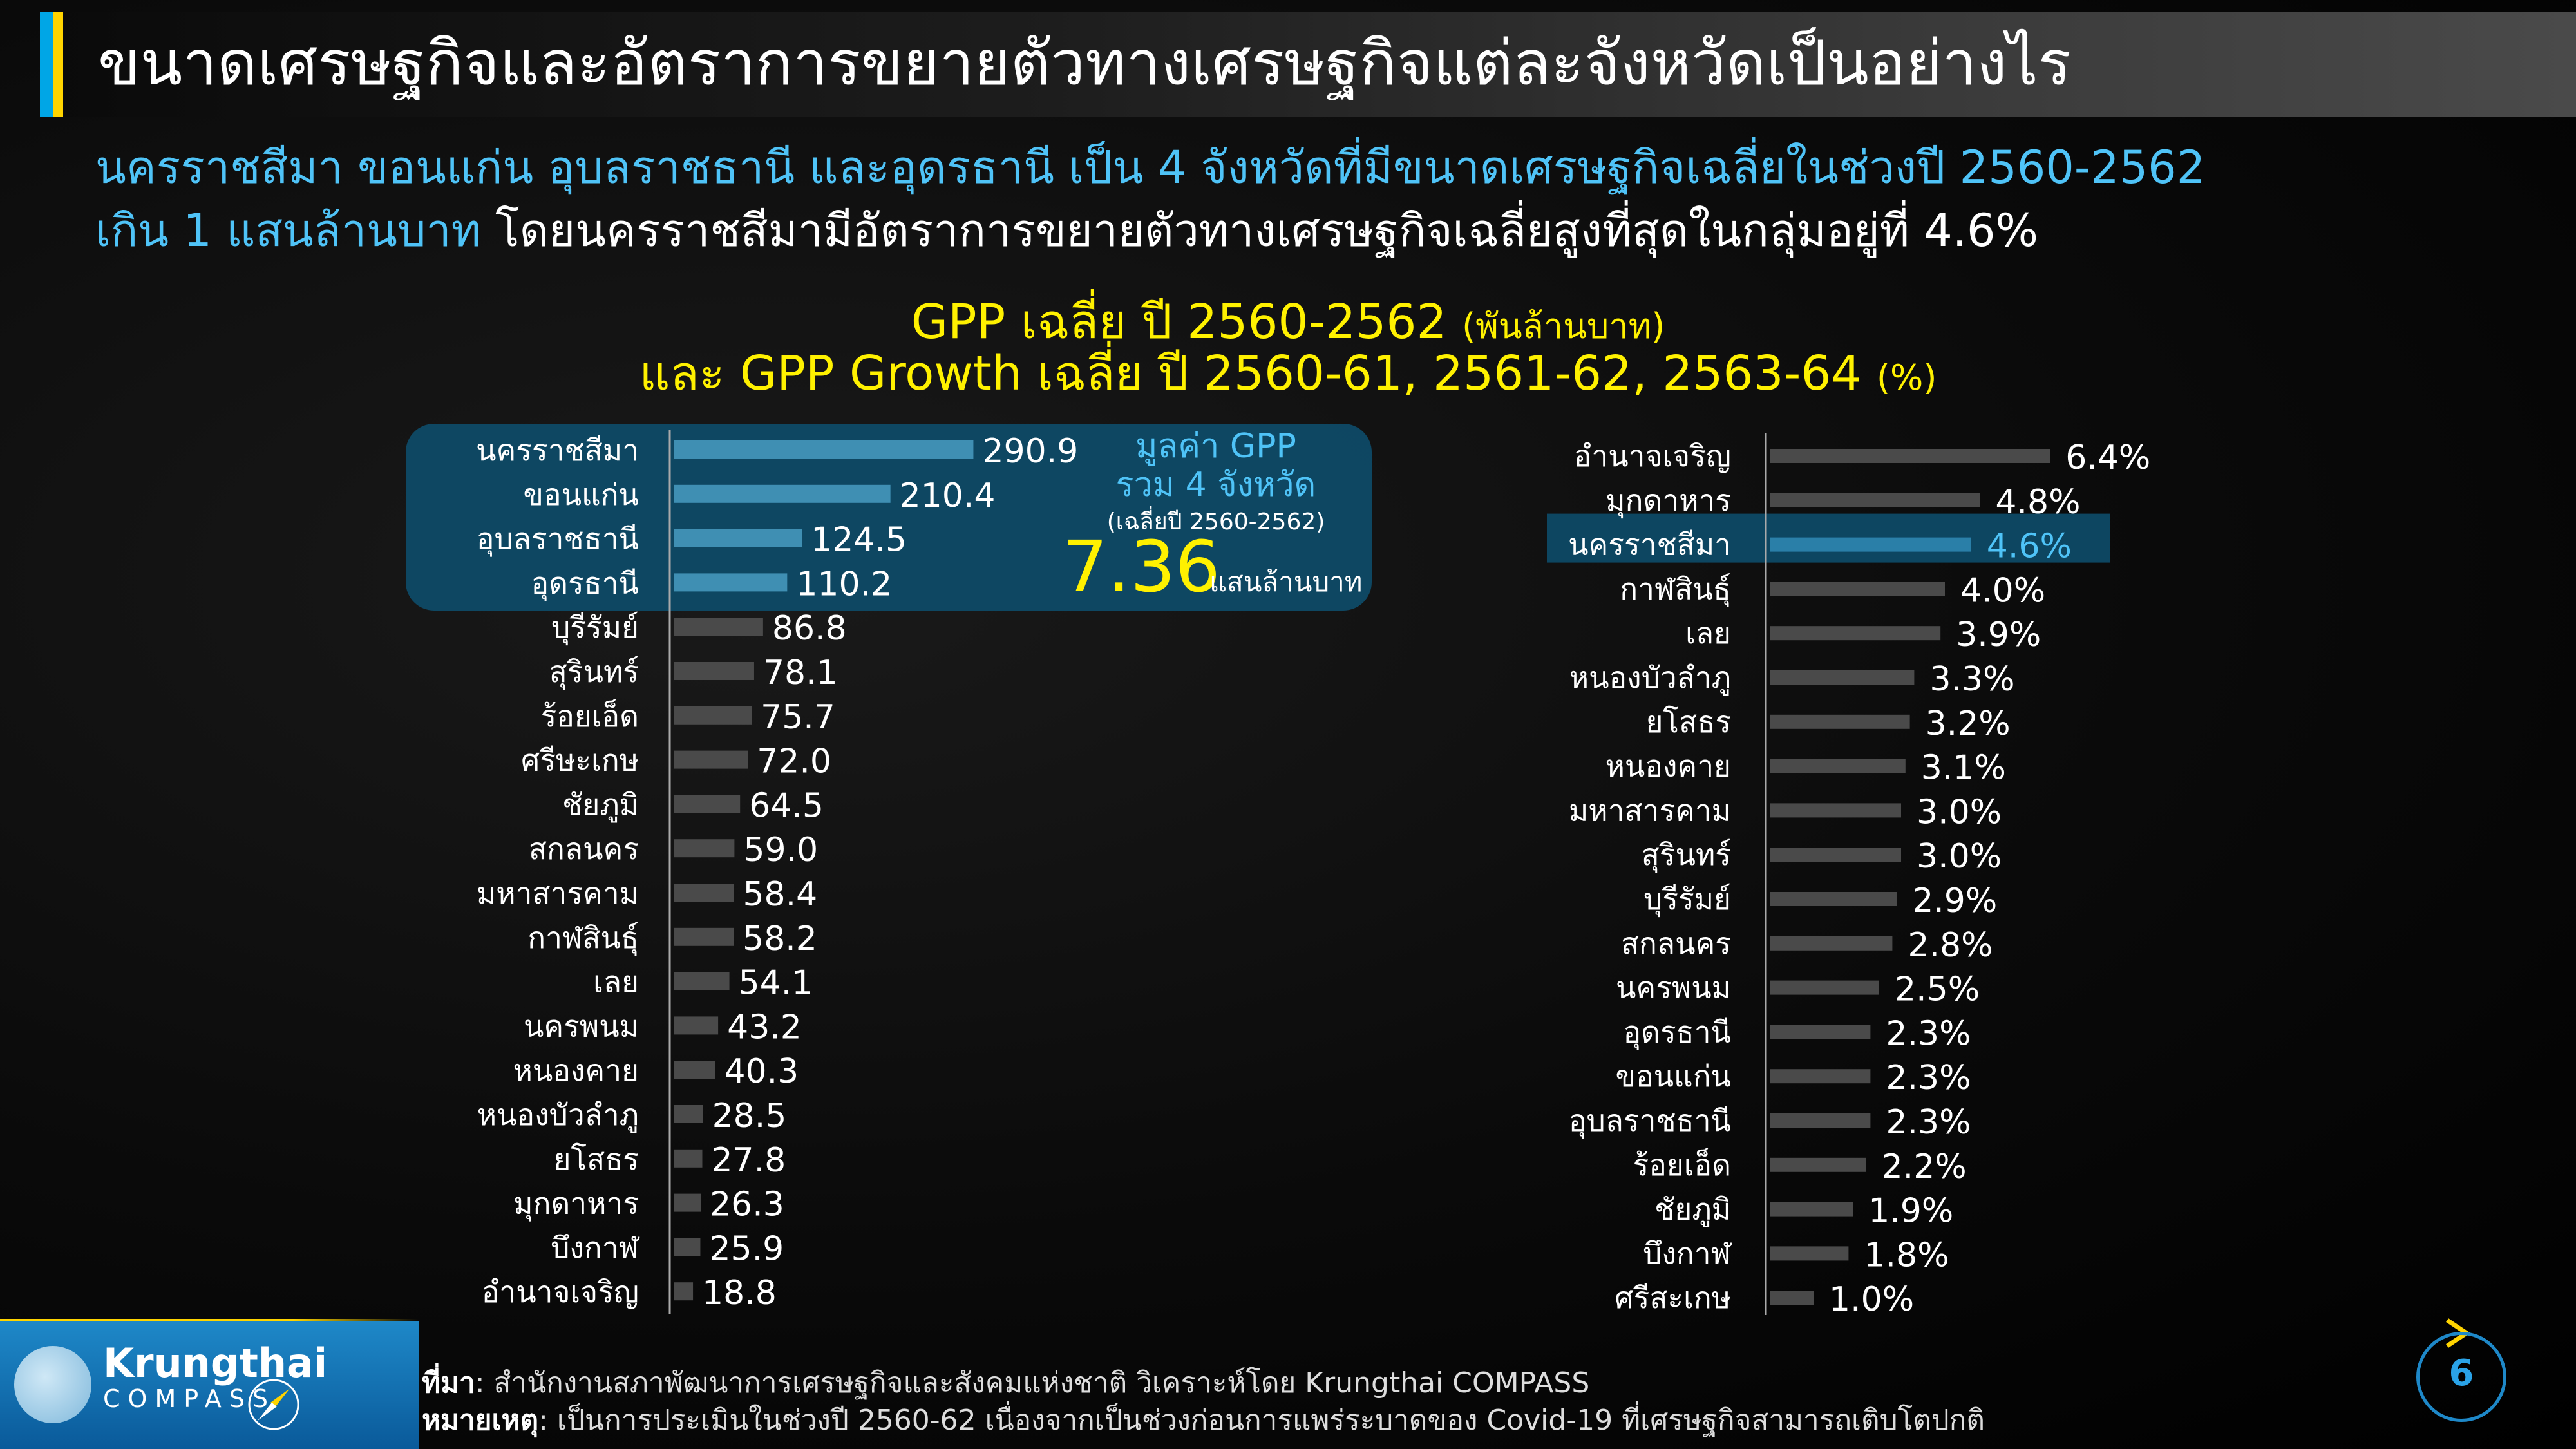 The height and width of the screenshot is (1449, 2576). What do you see at coordinates (1871, 1299) in the screenshot?
I see `data-label: 1.0%` at bounding box center [1871, 1299].